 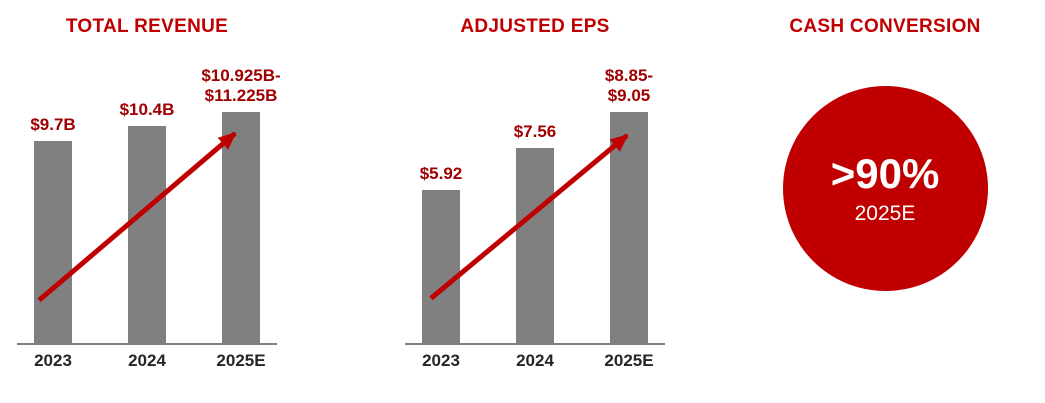 I want to click on eps-x-axis-labels: 2023 2024 2025E, so click(x=535, y=361).